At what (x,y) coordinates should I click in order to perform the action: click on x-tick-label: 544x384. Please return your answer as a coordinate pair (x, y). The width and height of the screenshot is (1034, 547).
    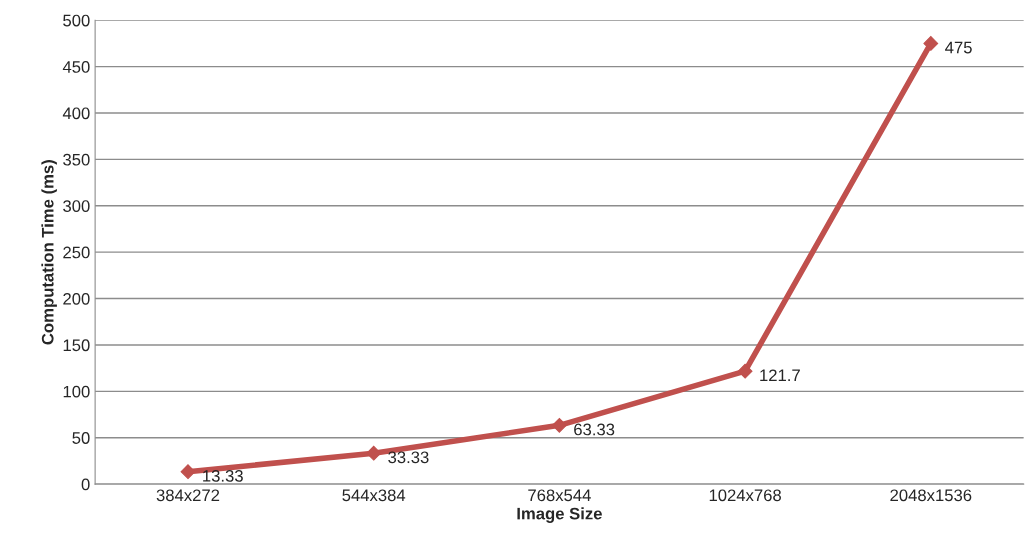
    Looking at the image, I should click on (374, 495).